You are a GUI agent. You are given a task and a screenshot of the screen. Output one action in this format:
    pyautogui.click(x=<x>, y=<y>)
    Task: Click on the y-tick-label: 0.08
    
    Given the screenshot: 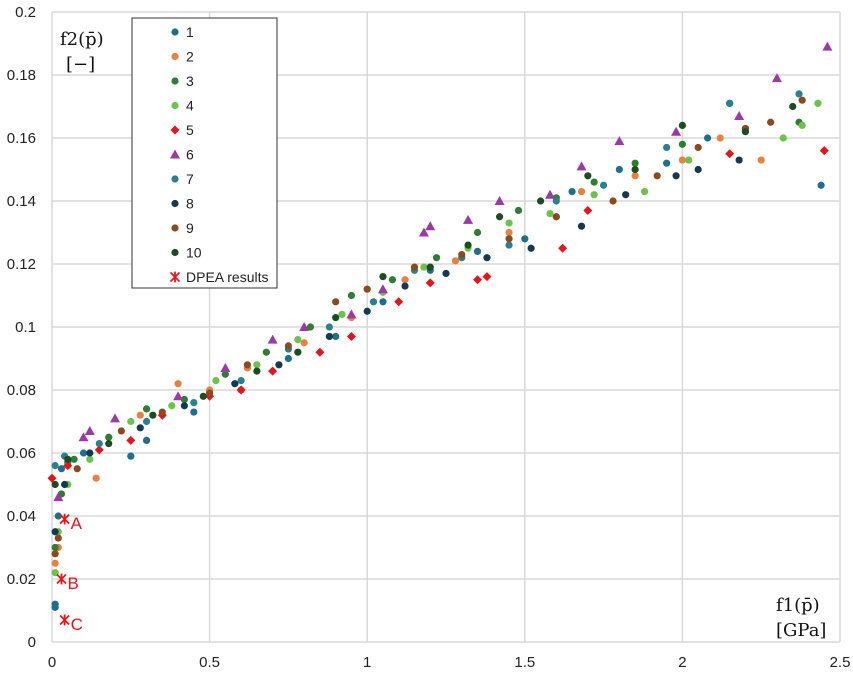 What is the action you would take?
    pyautogui.click(x=21, y=390)
    